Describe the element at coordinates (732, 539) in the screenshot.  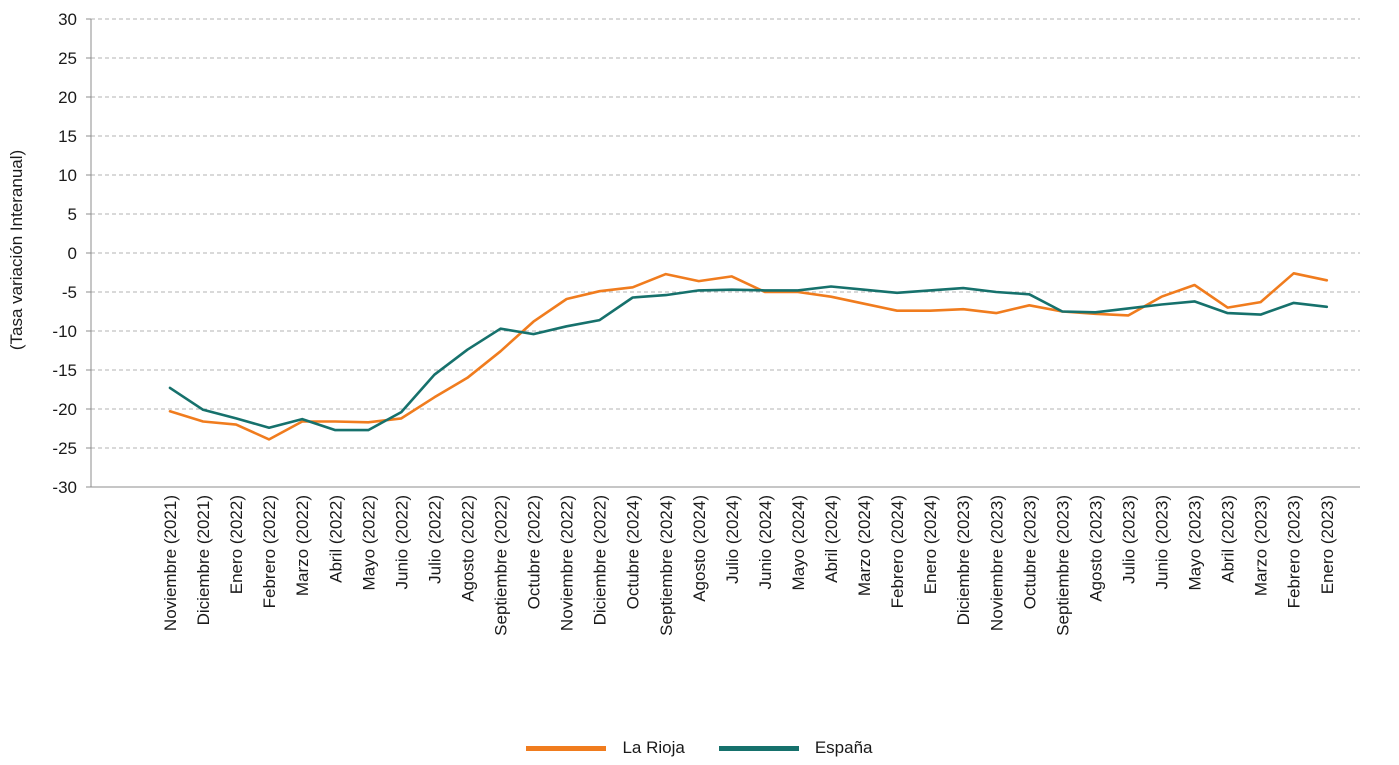
I see `x-tick-label: Julio (2024)` at that location.